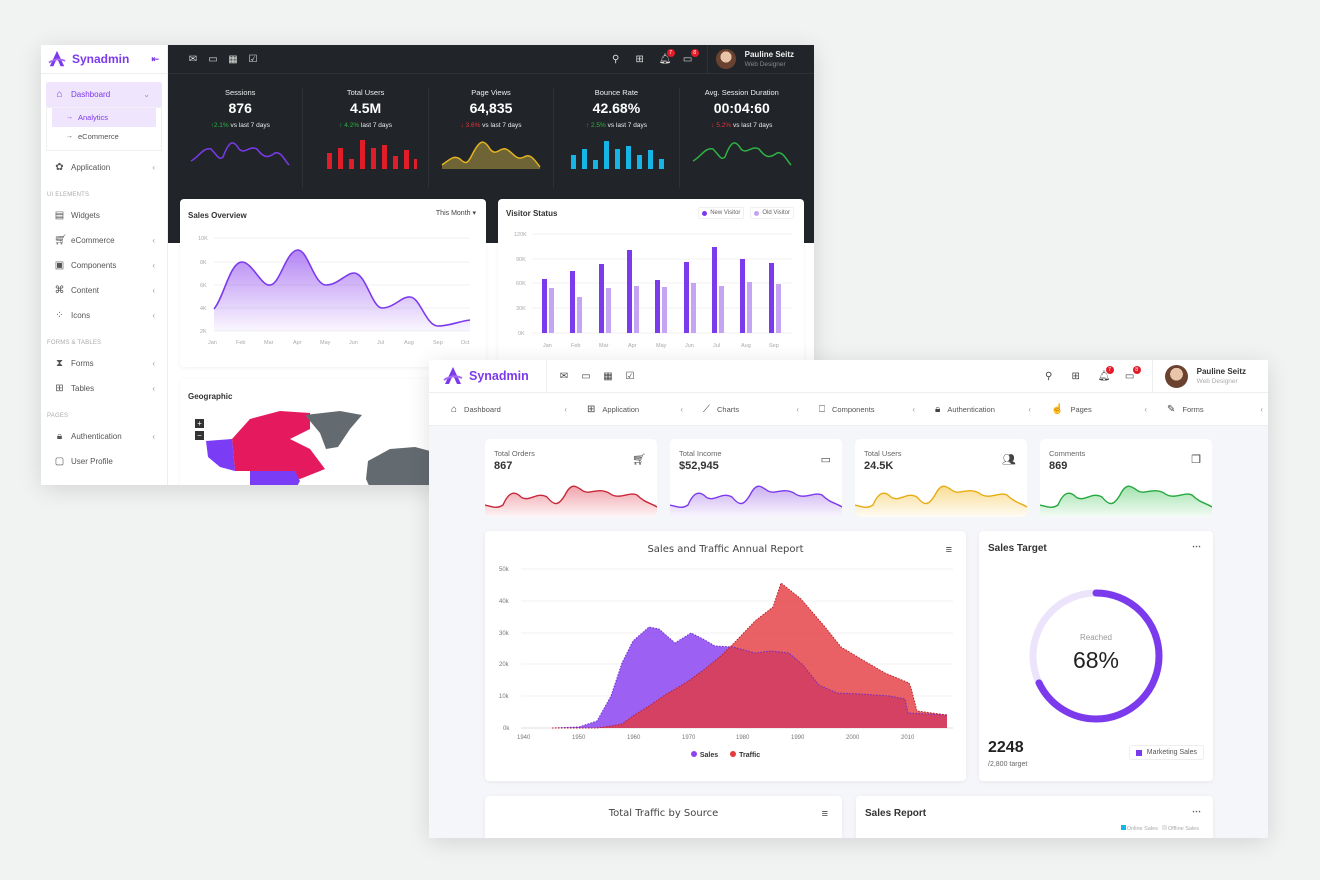  I want to click on stat-value: 4.5M, so click(366, 108).